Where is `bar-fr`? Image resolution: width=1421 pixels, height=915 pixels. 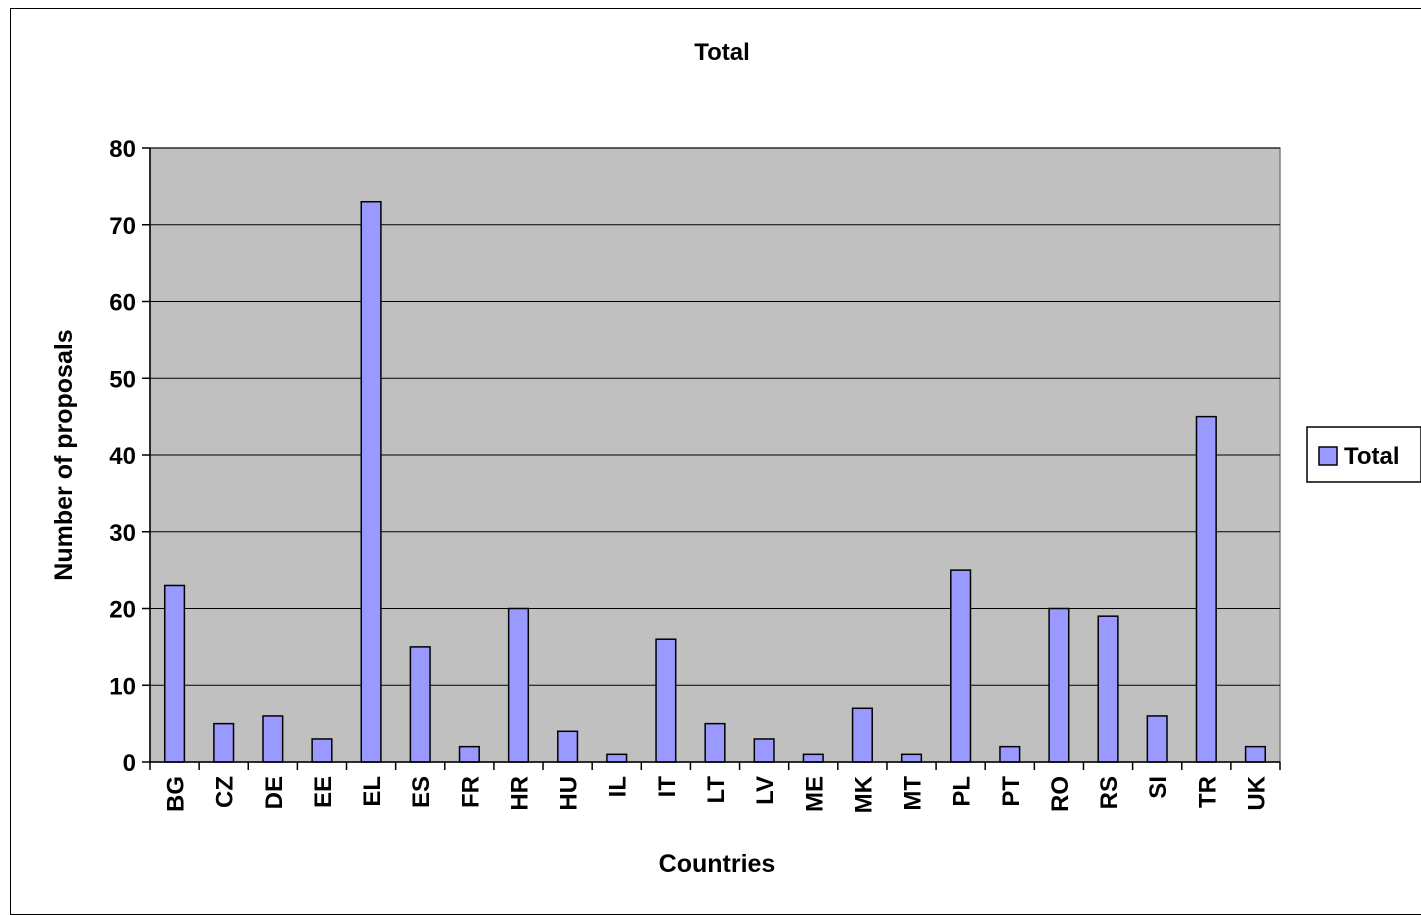 bar-fr is located at coordinates (469, 754).